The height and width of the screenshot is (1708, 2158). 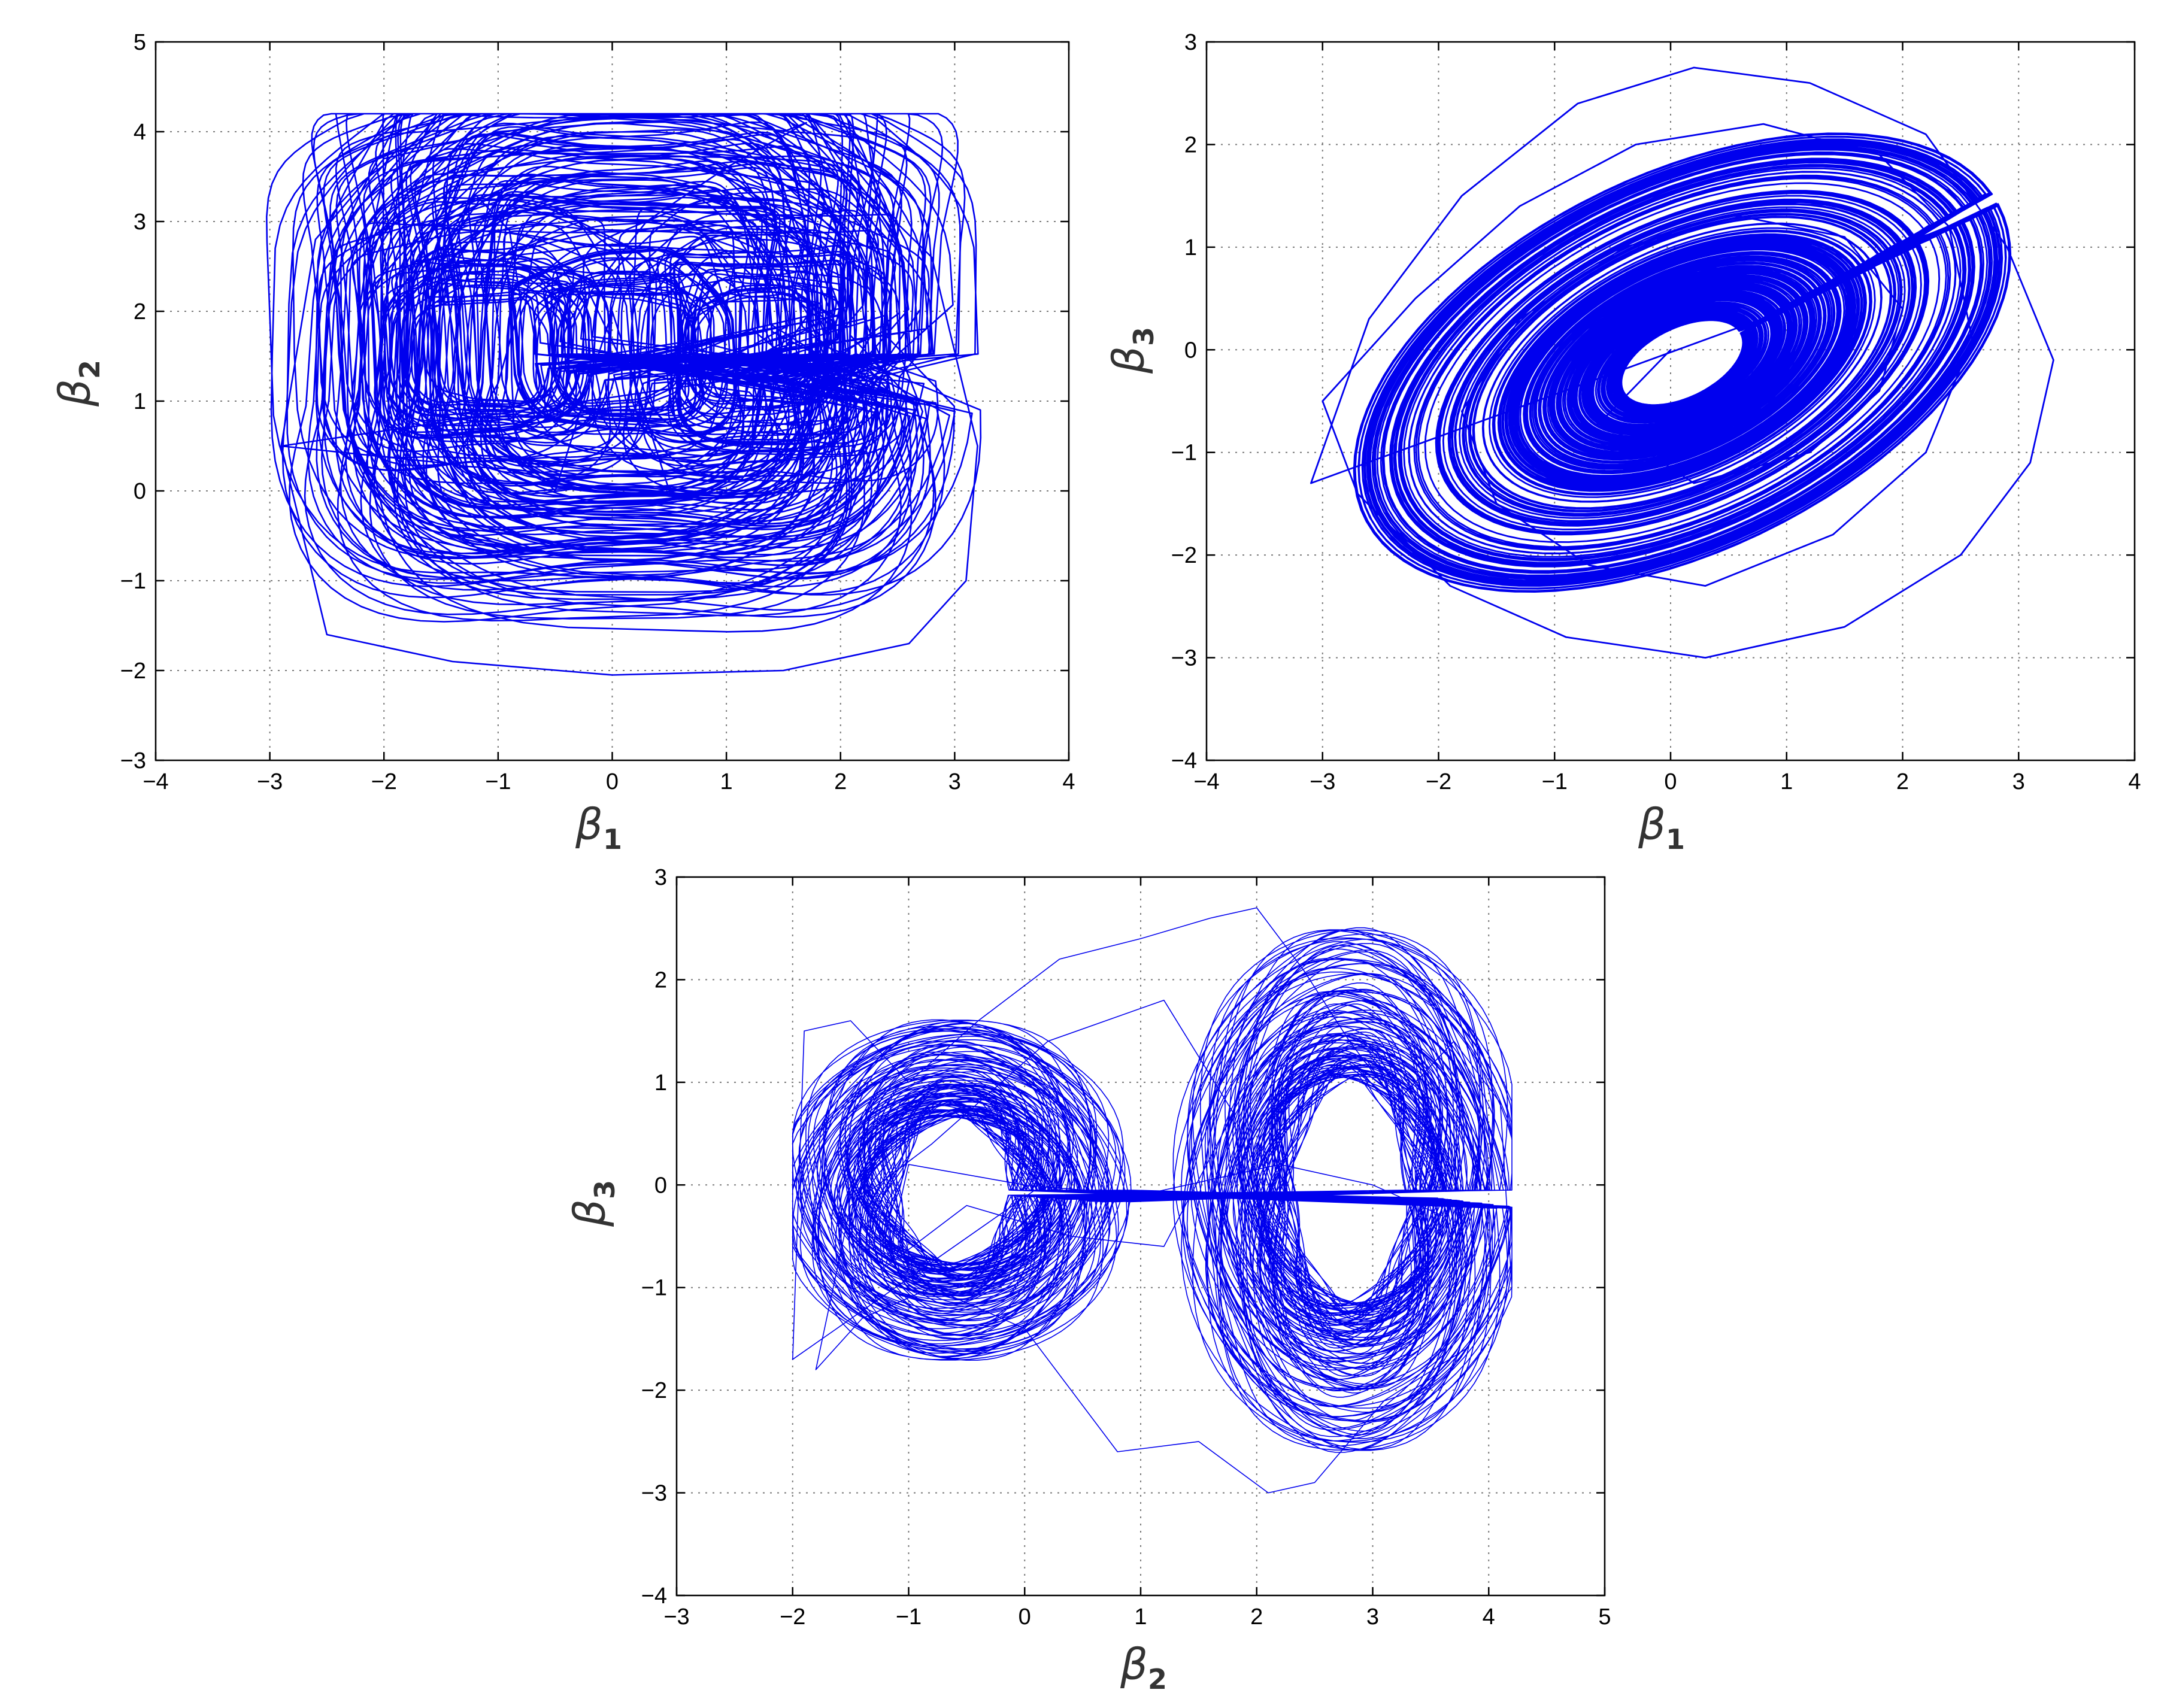 What do you see at coordinates (1661, 827) in the screenshot?
I see `x-axis-label-b1-b3: β1` at bounding box center [1661, 827].